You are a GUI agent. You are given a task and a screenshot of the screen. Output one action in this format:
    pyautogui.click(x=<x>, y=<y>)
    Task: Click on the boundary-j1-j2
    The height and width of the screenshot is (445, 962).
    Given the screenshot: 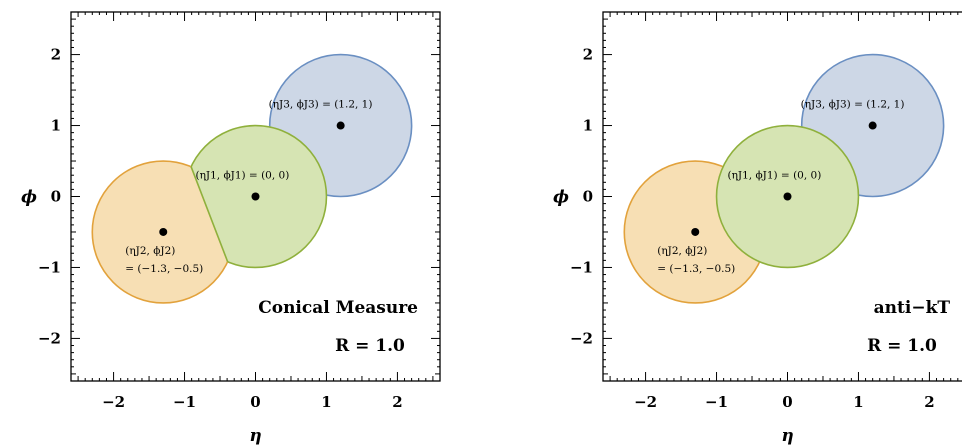 What is the action you would take?
    pyautogui.click(x=209, y=214)
    